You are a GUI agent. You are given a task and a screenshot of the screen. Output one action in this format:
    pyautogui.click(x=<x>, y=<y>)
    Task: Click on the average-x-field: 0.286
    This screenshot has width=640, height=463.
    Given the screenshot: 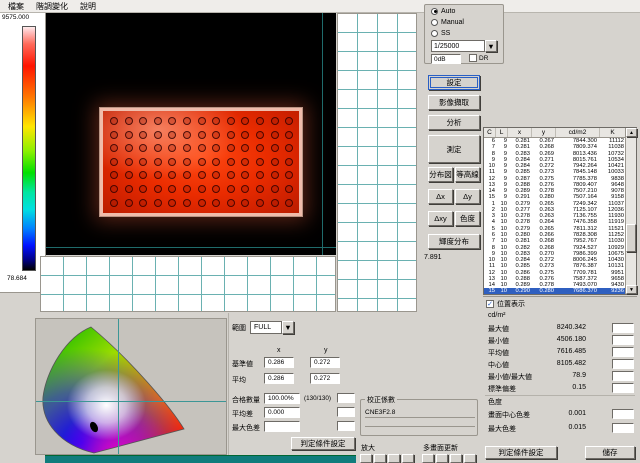 What is the action you would take?
    pyautogui.click(x=279, y=378)
    